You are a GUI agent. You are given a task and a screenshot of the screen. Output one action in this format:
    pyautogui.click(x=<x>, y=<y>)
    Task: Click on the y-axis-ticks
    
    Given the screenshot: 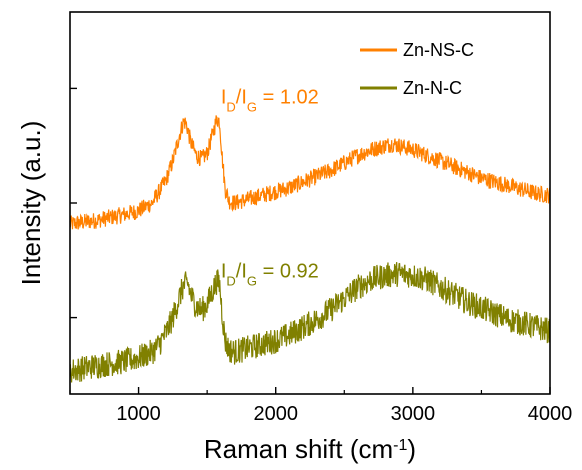 What is the action you would take?
    pyautogui.click(x=73, y=203)
    